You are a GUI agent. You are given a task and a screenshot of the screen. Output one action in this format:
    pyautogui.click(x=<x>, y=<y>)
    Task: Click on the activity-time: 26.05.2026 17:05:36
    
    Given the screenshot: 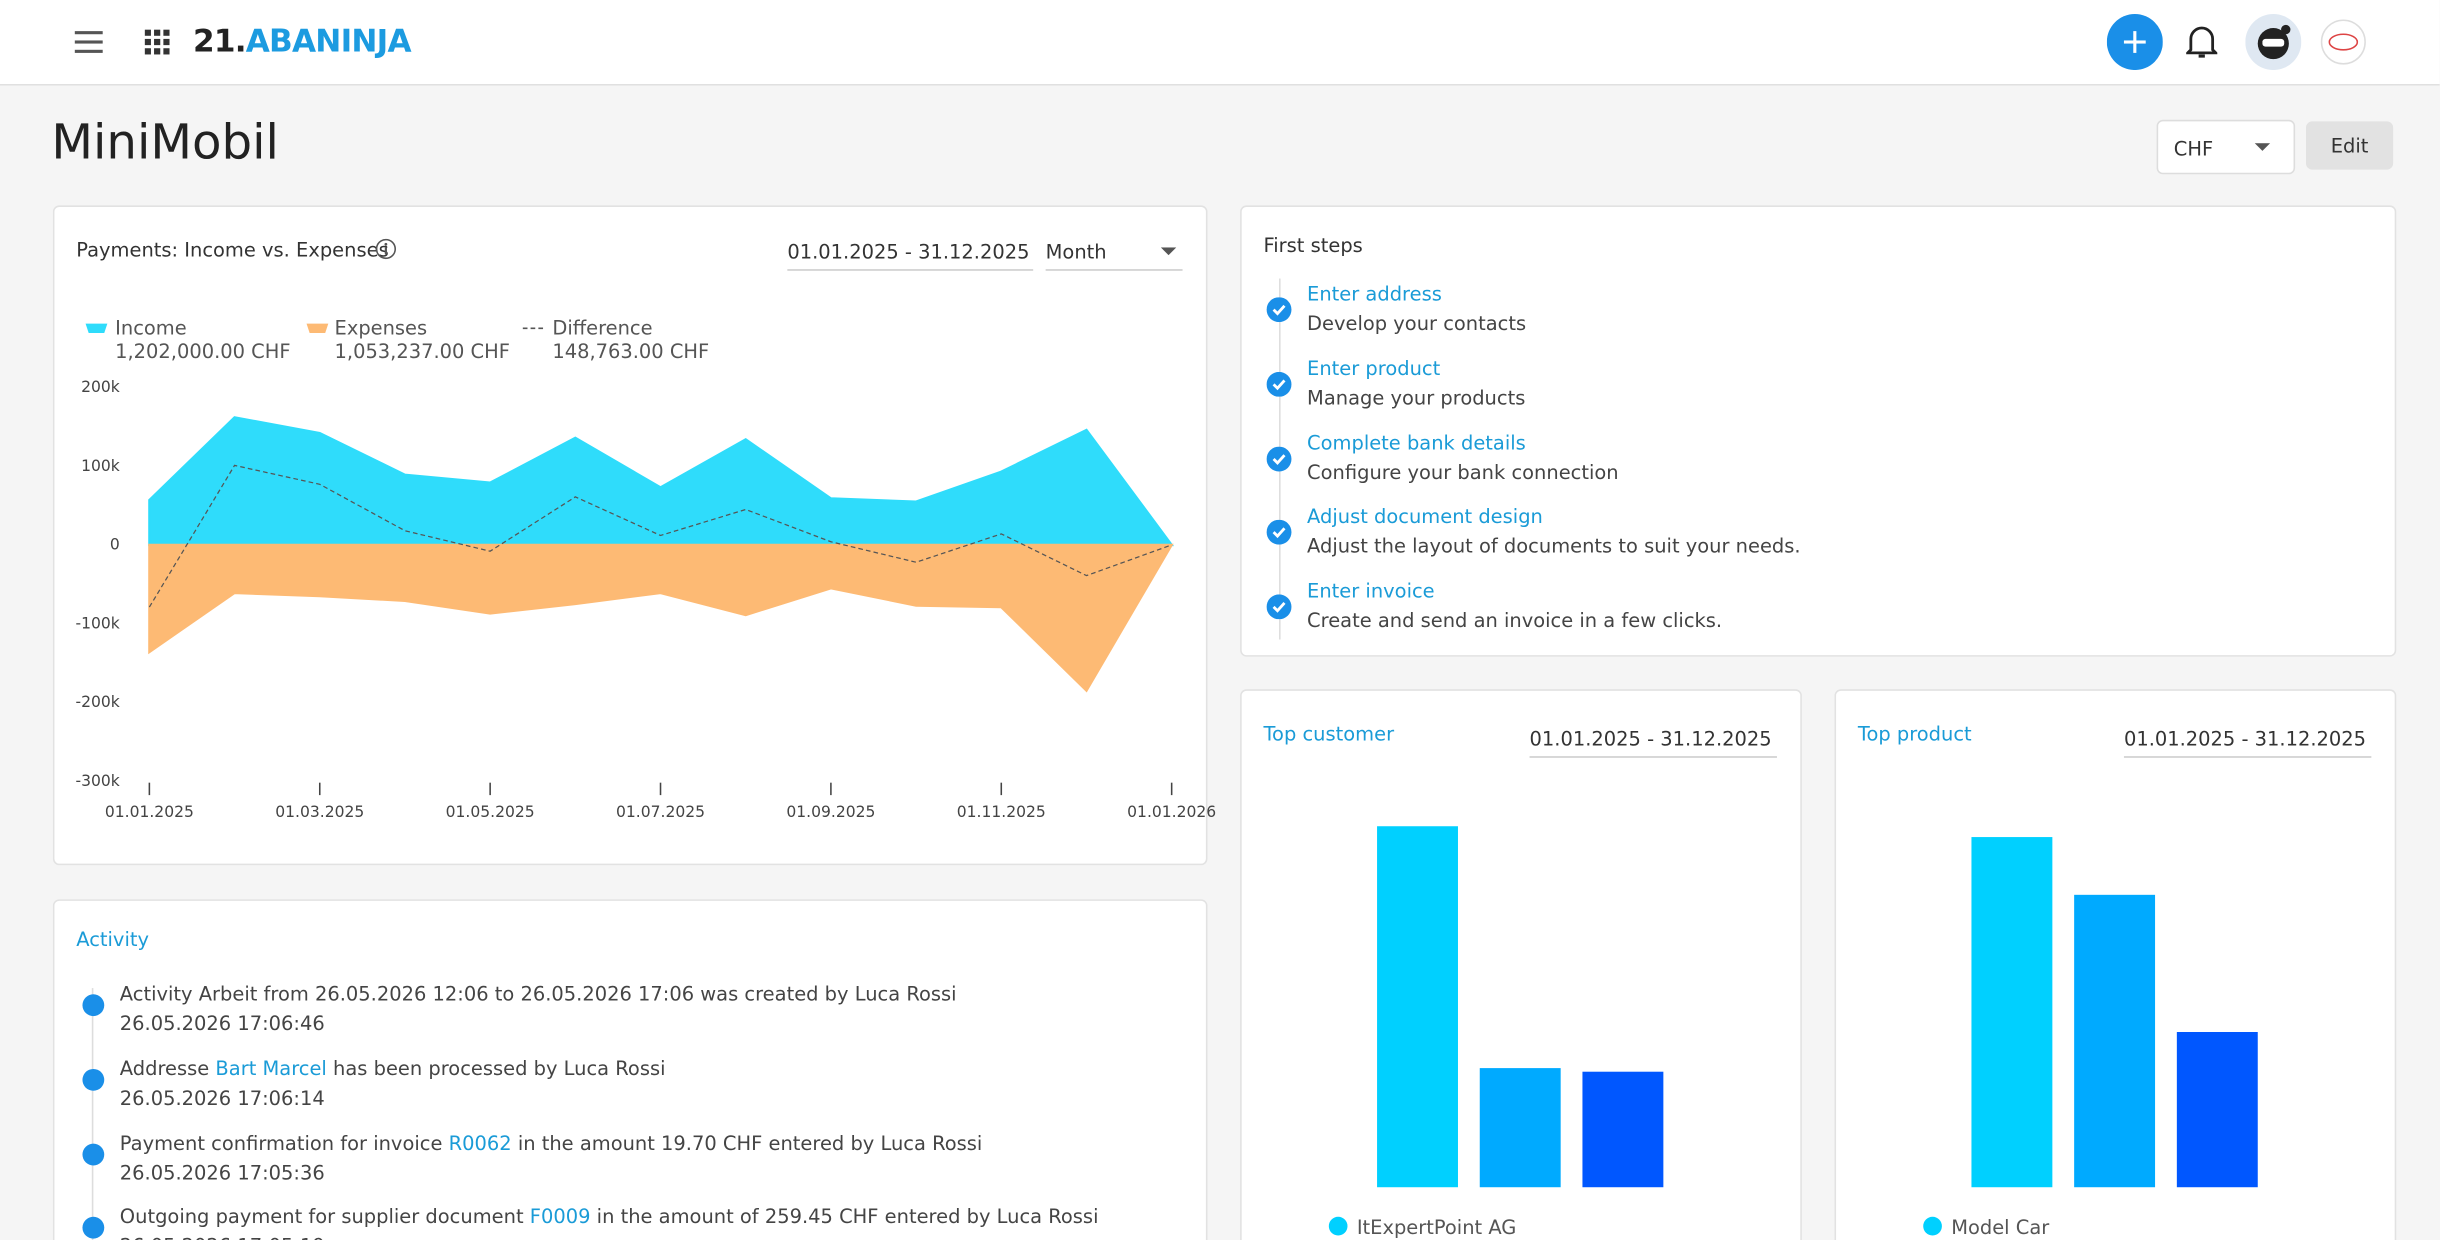 What is the action you would take?
    pyautogui.click(x=222, y=1172)
    